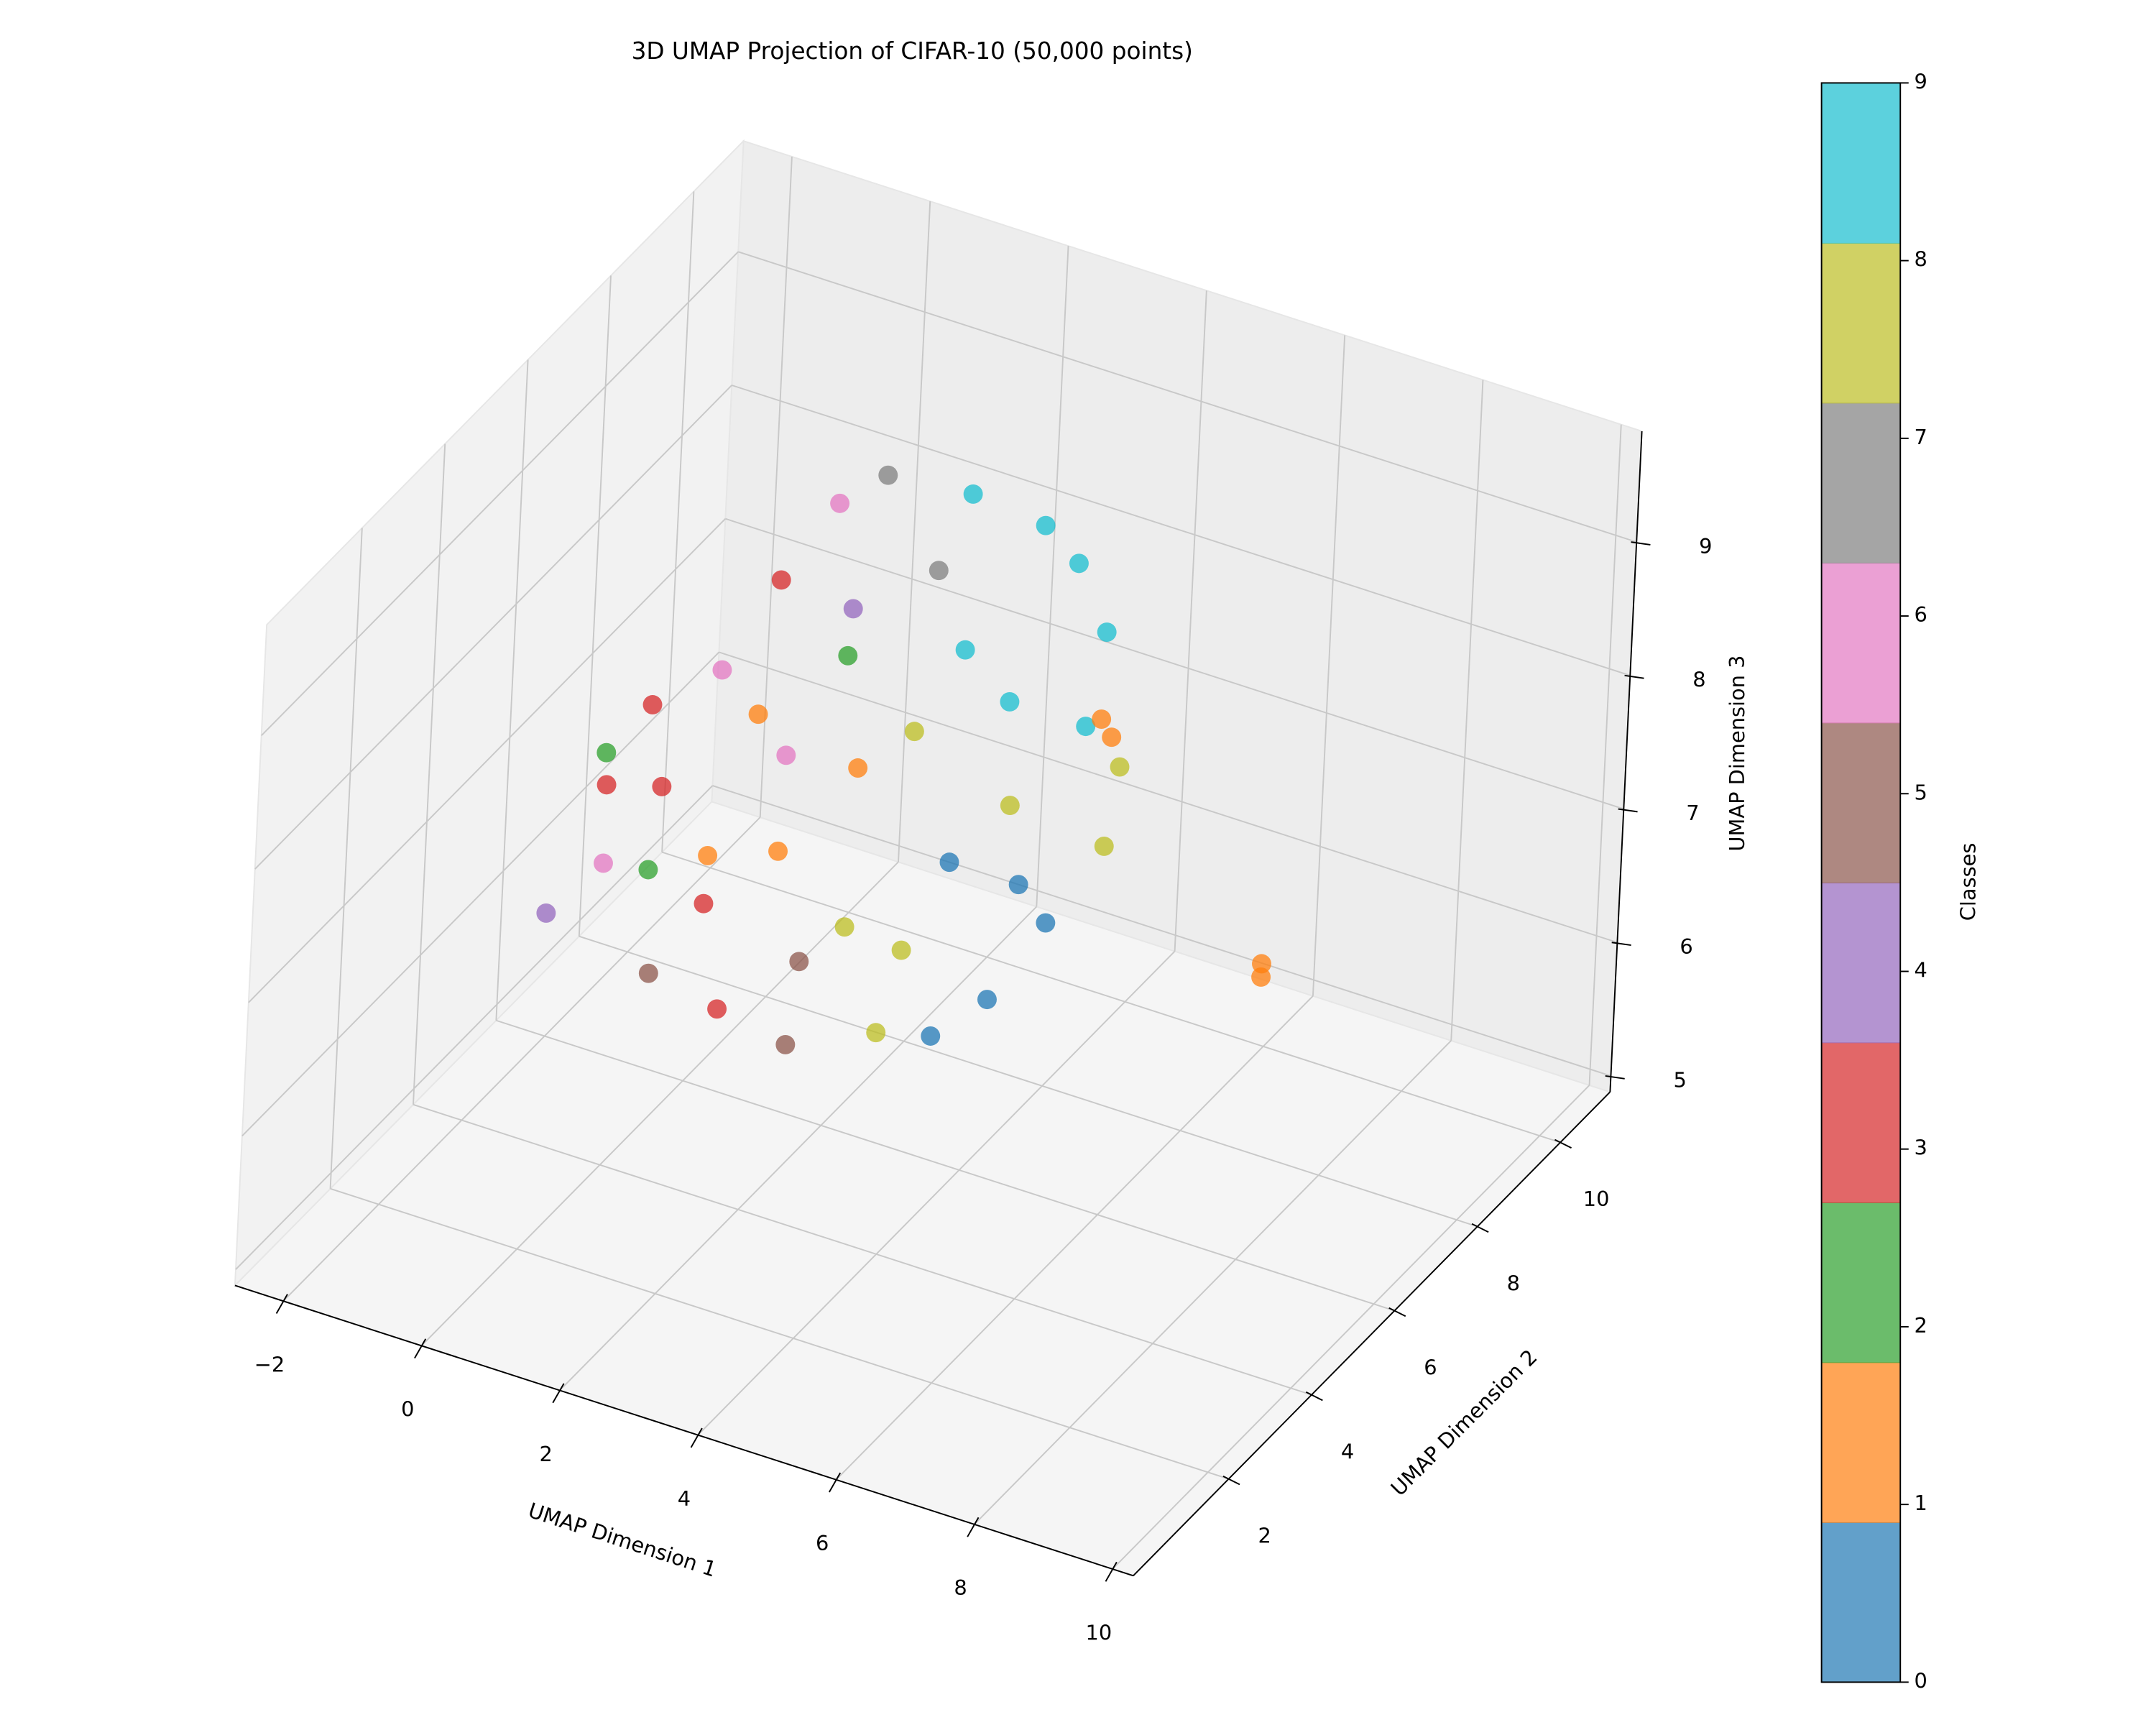 Image resolution: width=2156 pixels, height=1725 pixels. What do you see at coordinates (1679, 1080) in the screenshot?
I see `tick-label: 5` at bounding box center [1679, 1080].